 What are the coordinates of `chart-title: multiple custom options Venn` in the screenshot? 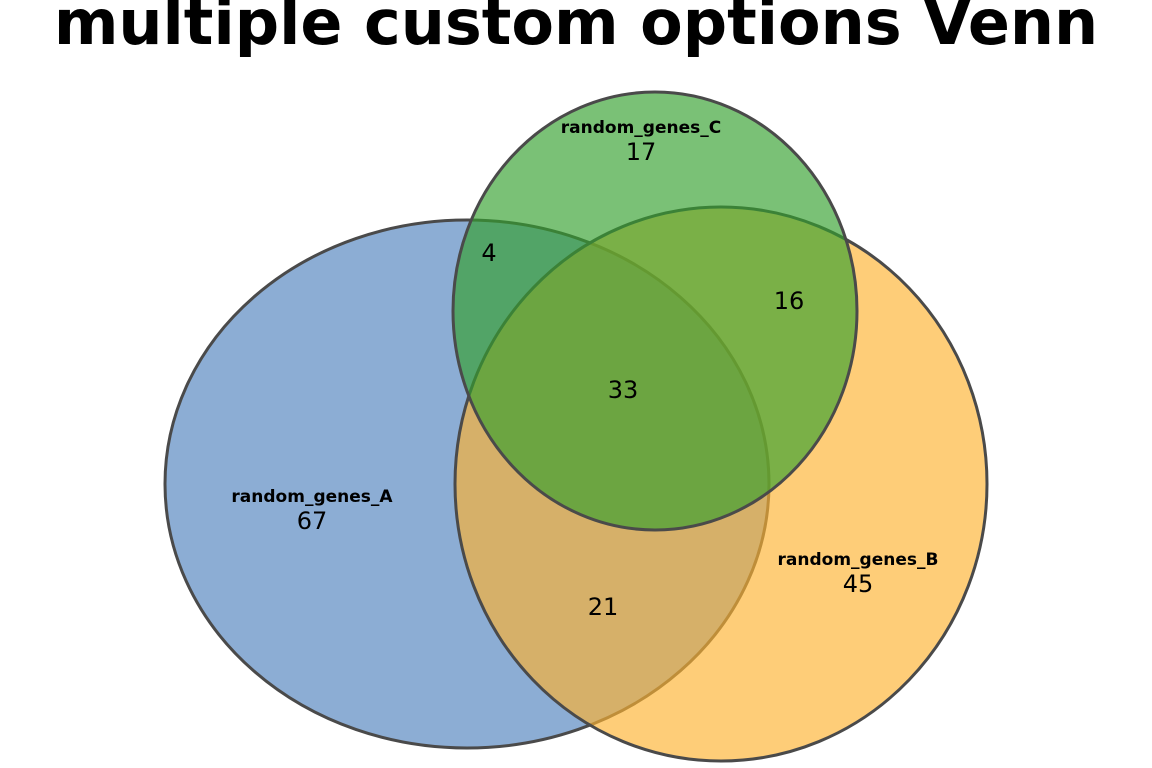 It's located at (576, 29).